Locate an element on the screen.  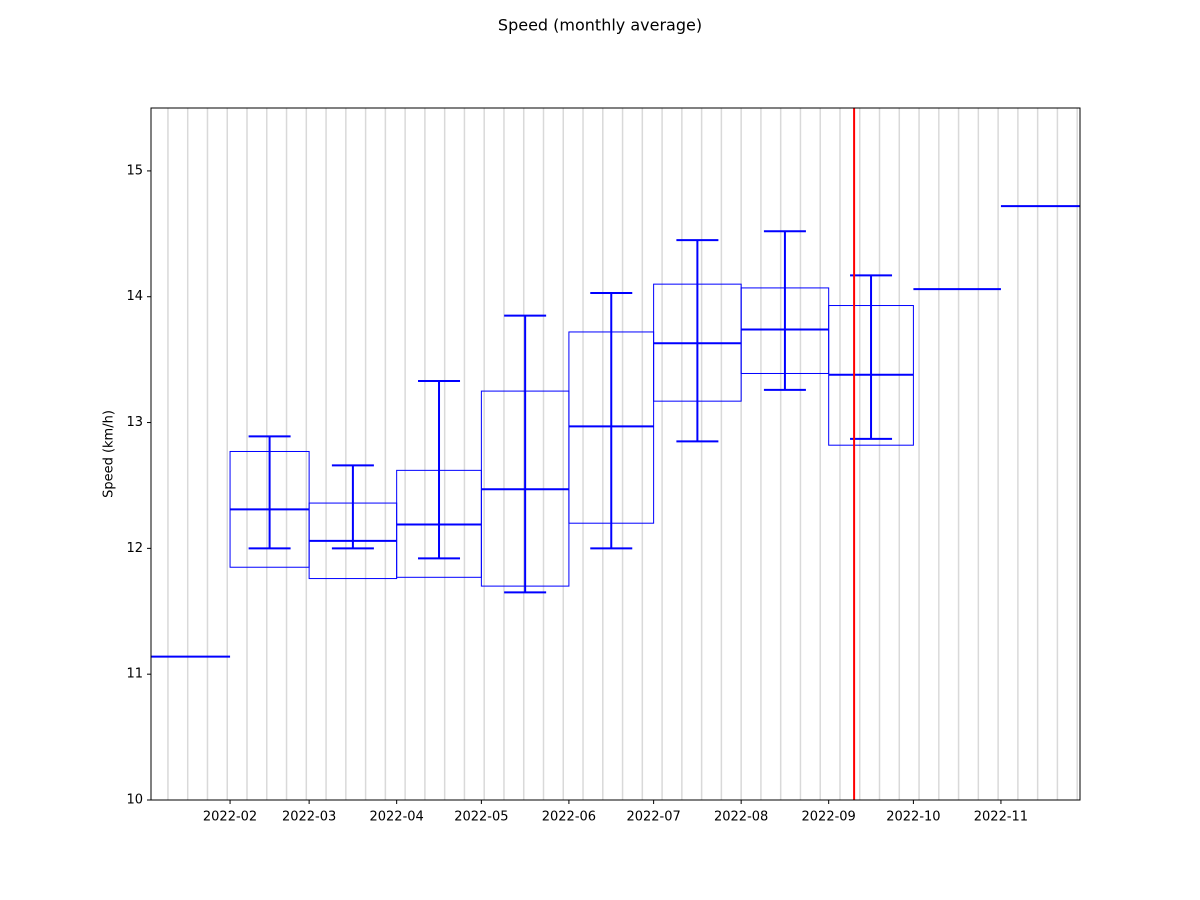
y-tick-label: 10 is located at coordinates (134, 800).